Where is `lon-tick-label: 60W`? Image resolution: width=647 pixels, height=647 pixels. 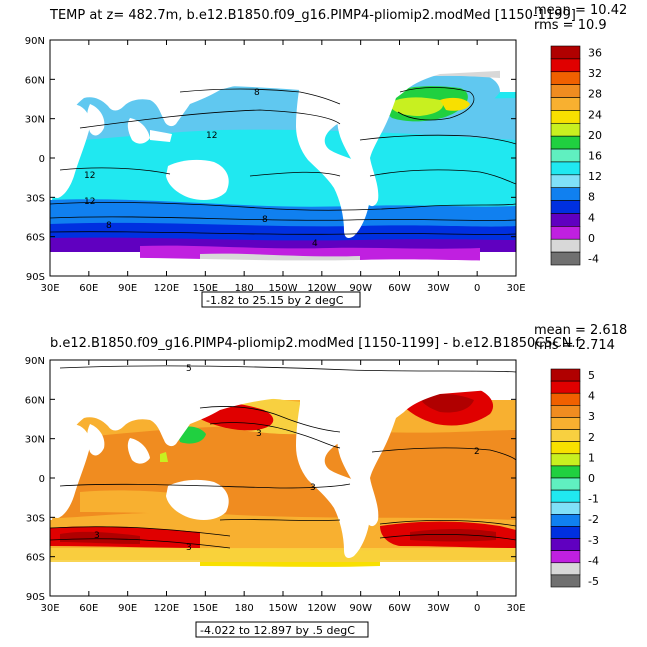
lon-tick-label: 60W is located at coordinates (399, 288).